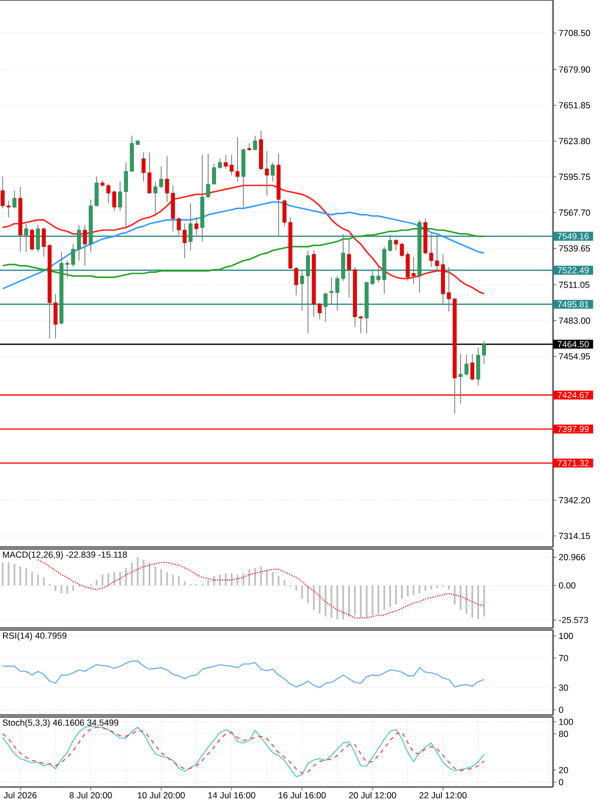 This screenshot has width=600, height=803. Describe the element at coordinates (573, 270) in the screenshot. I see `ref-line-label: 7522.49` at that location.